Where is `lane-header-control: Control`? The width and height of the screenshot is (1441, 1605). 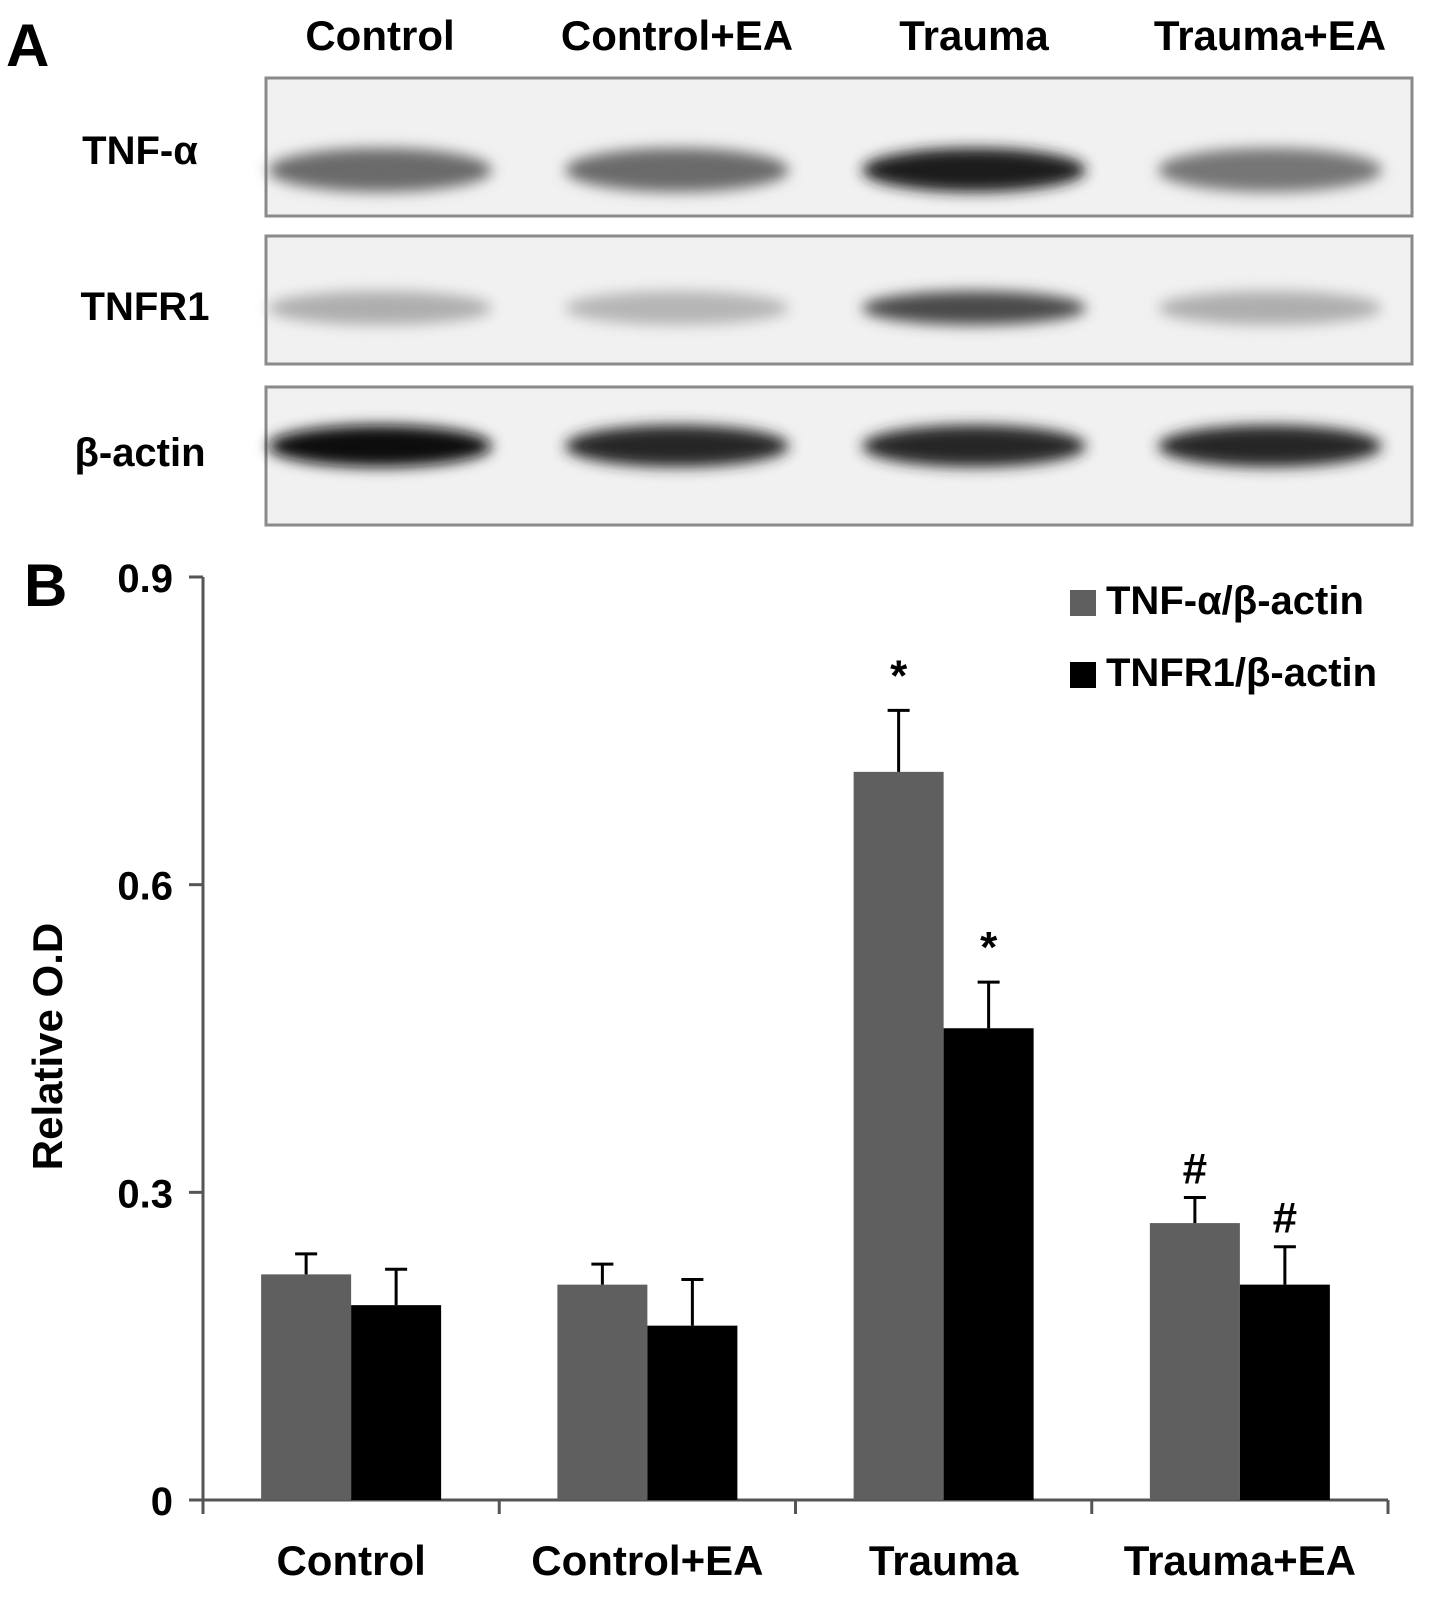
lane-header-control: Control is located at coordinates (379, 35).